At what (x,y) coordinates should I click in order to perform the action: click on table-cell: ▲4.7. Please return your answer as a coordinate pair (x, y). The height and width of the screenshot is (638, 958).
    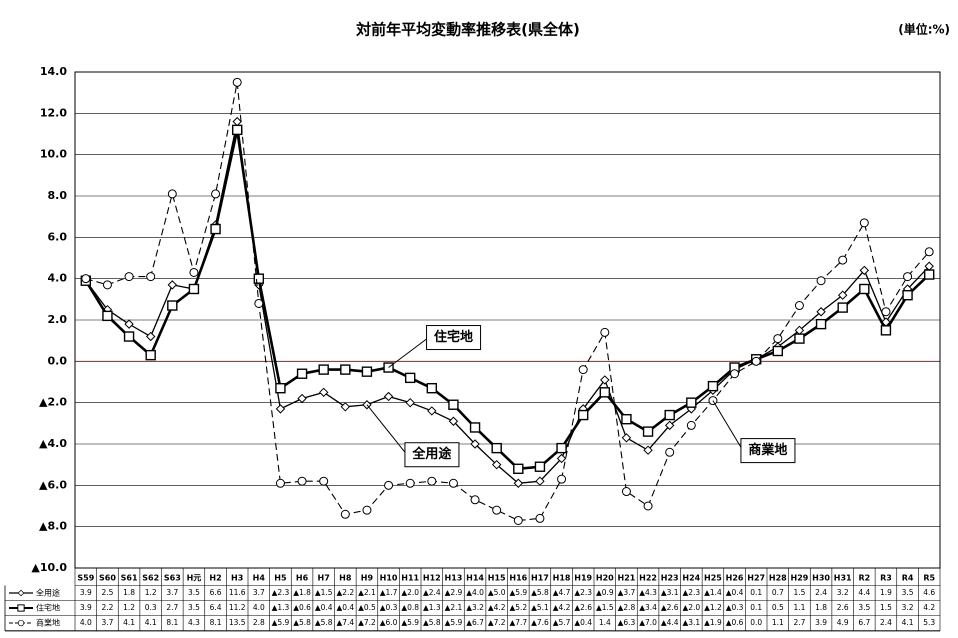
    Looking at the image, I should click on (562, 592).